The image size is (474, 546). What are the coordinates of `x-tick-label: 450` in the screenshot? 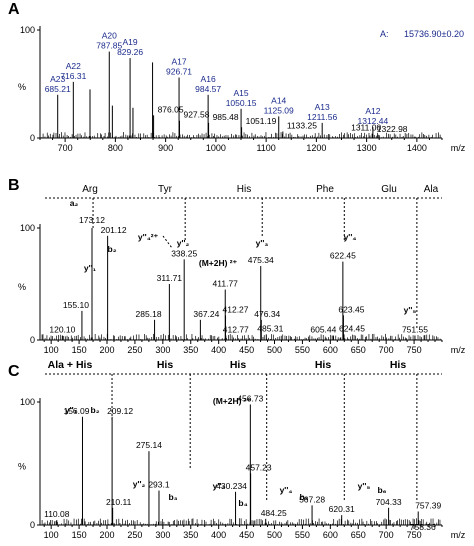 It's located at (246, 350).